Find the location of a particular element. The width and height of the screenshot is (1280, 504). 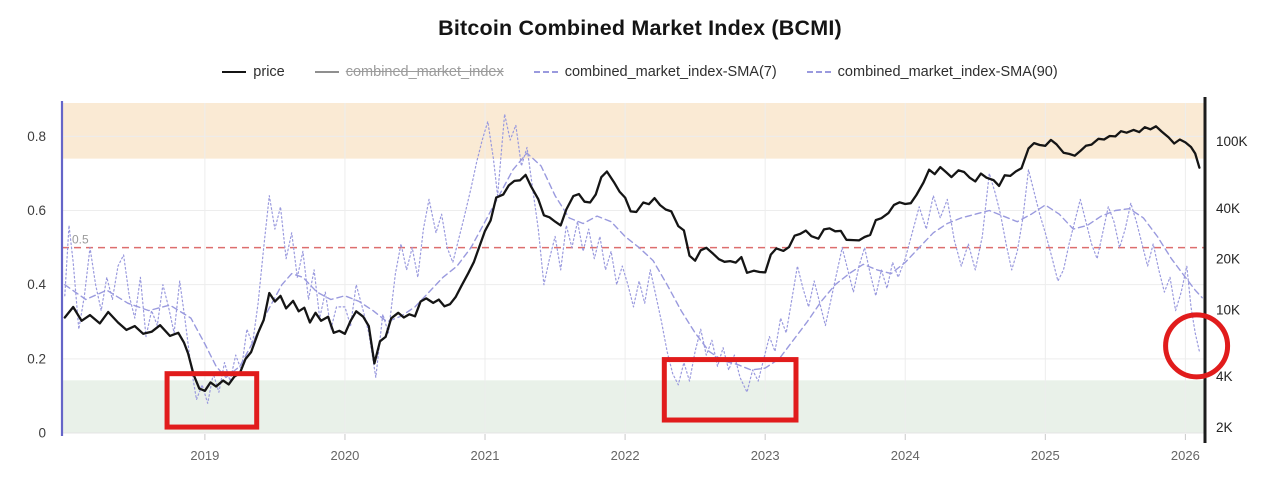

legend-marker-sma90 is located at coordinates (818, 72).